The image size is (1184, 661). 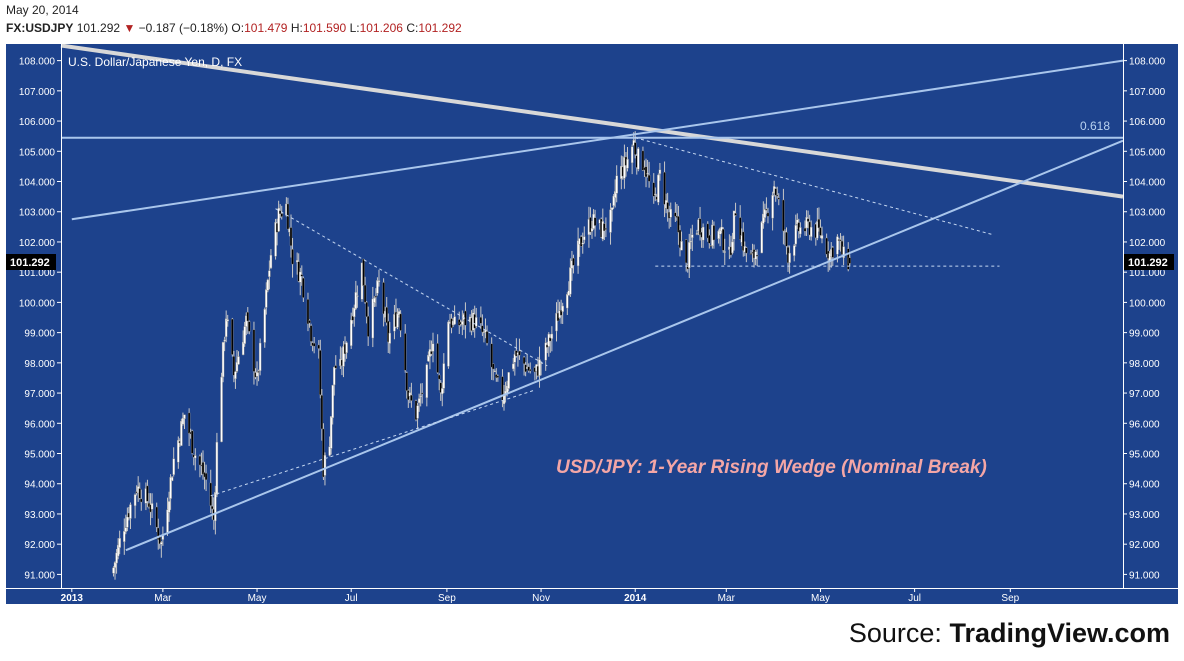 What do you see at coordinates (899, 633) in the screenshot?
I see `source-prefix: Source:` at bounding box center [899, 633].